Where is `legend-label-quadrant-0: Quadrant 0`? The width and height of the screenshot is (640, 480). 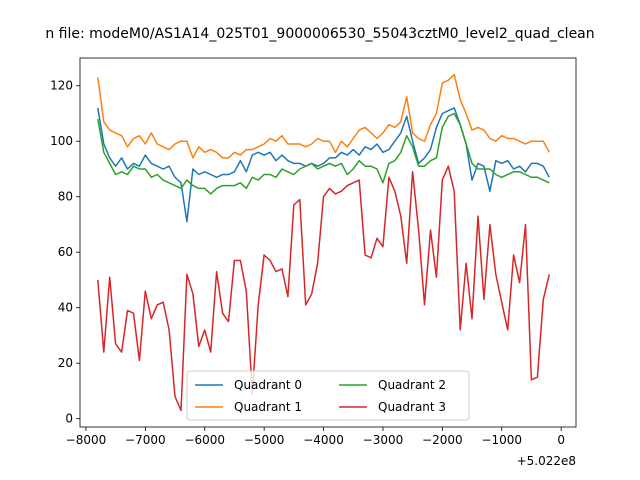
legend-label-quadrant-0: Quadrant 0 is located at coordinates (268, 385).